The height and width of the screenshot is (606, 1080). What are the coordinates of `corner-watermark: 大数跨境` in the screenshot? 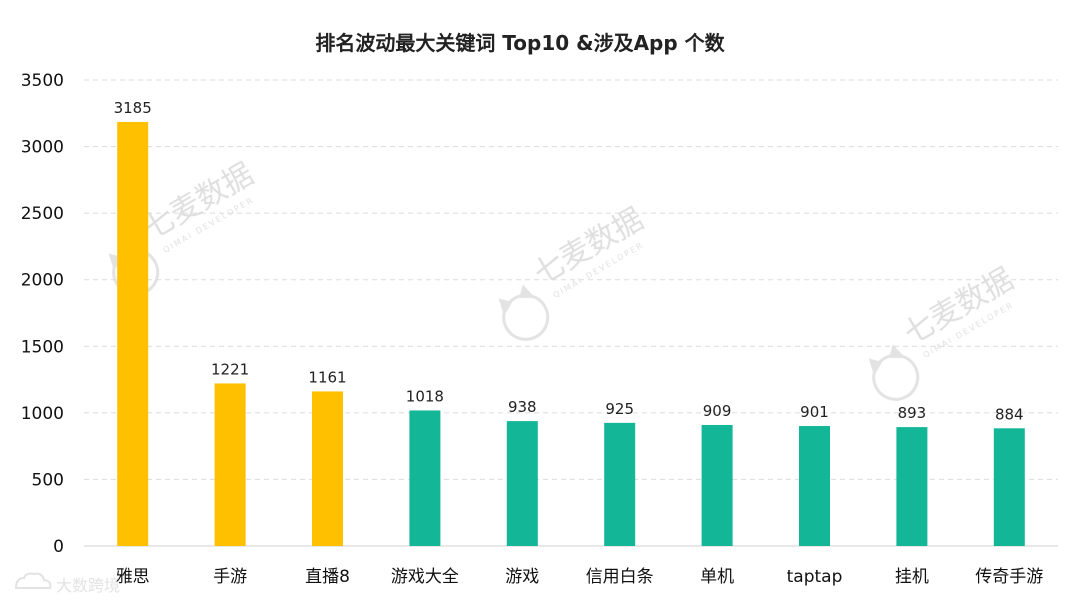 It's located at (67, 583).